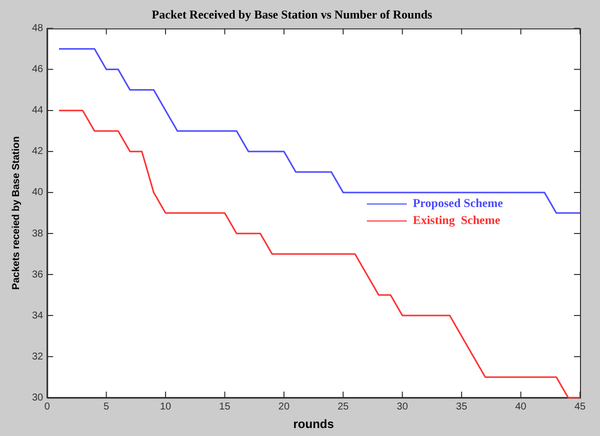  I want to click on y-tick-label: 42, so click(38, 152).